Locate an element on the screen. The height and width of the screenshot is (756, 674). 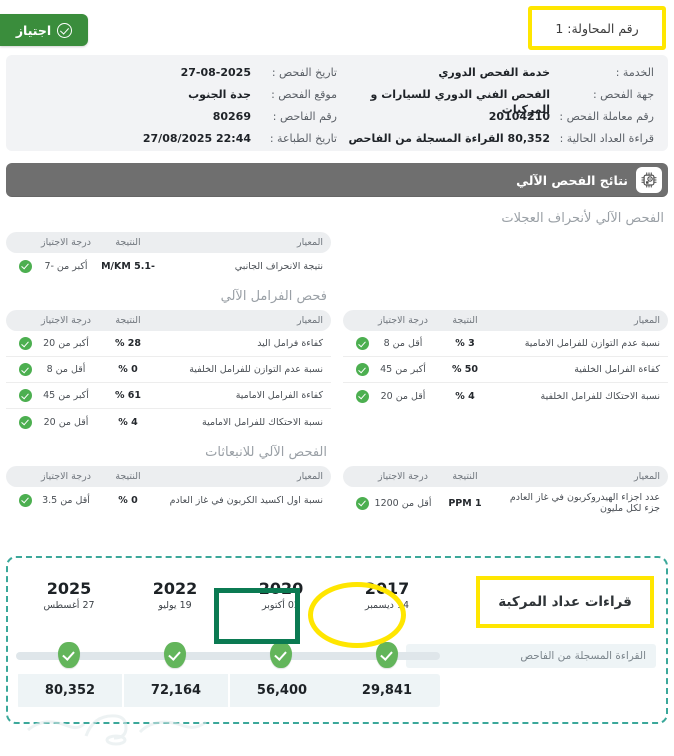
odometer-date: 27 أغسطس is located at coordinates (69, 605).